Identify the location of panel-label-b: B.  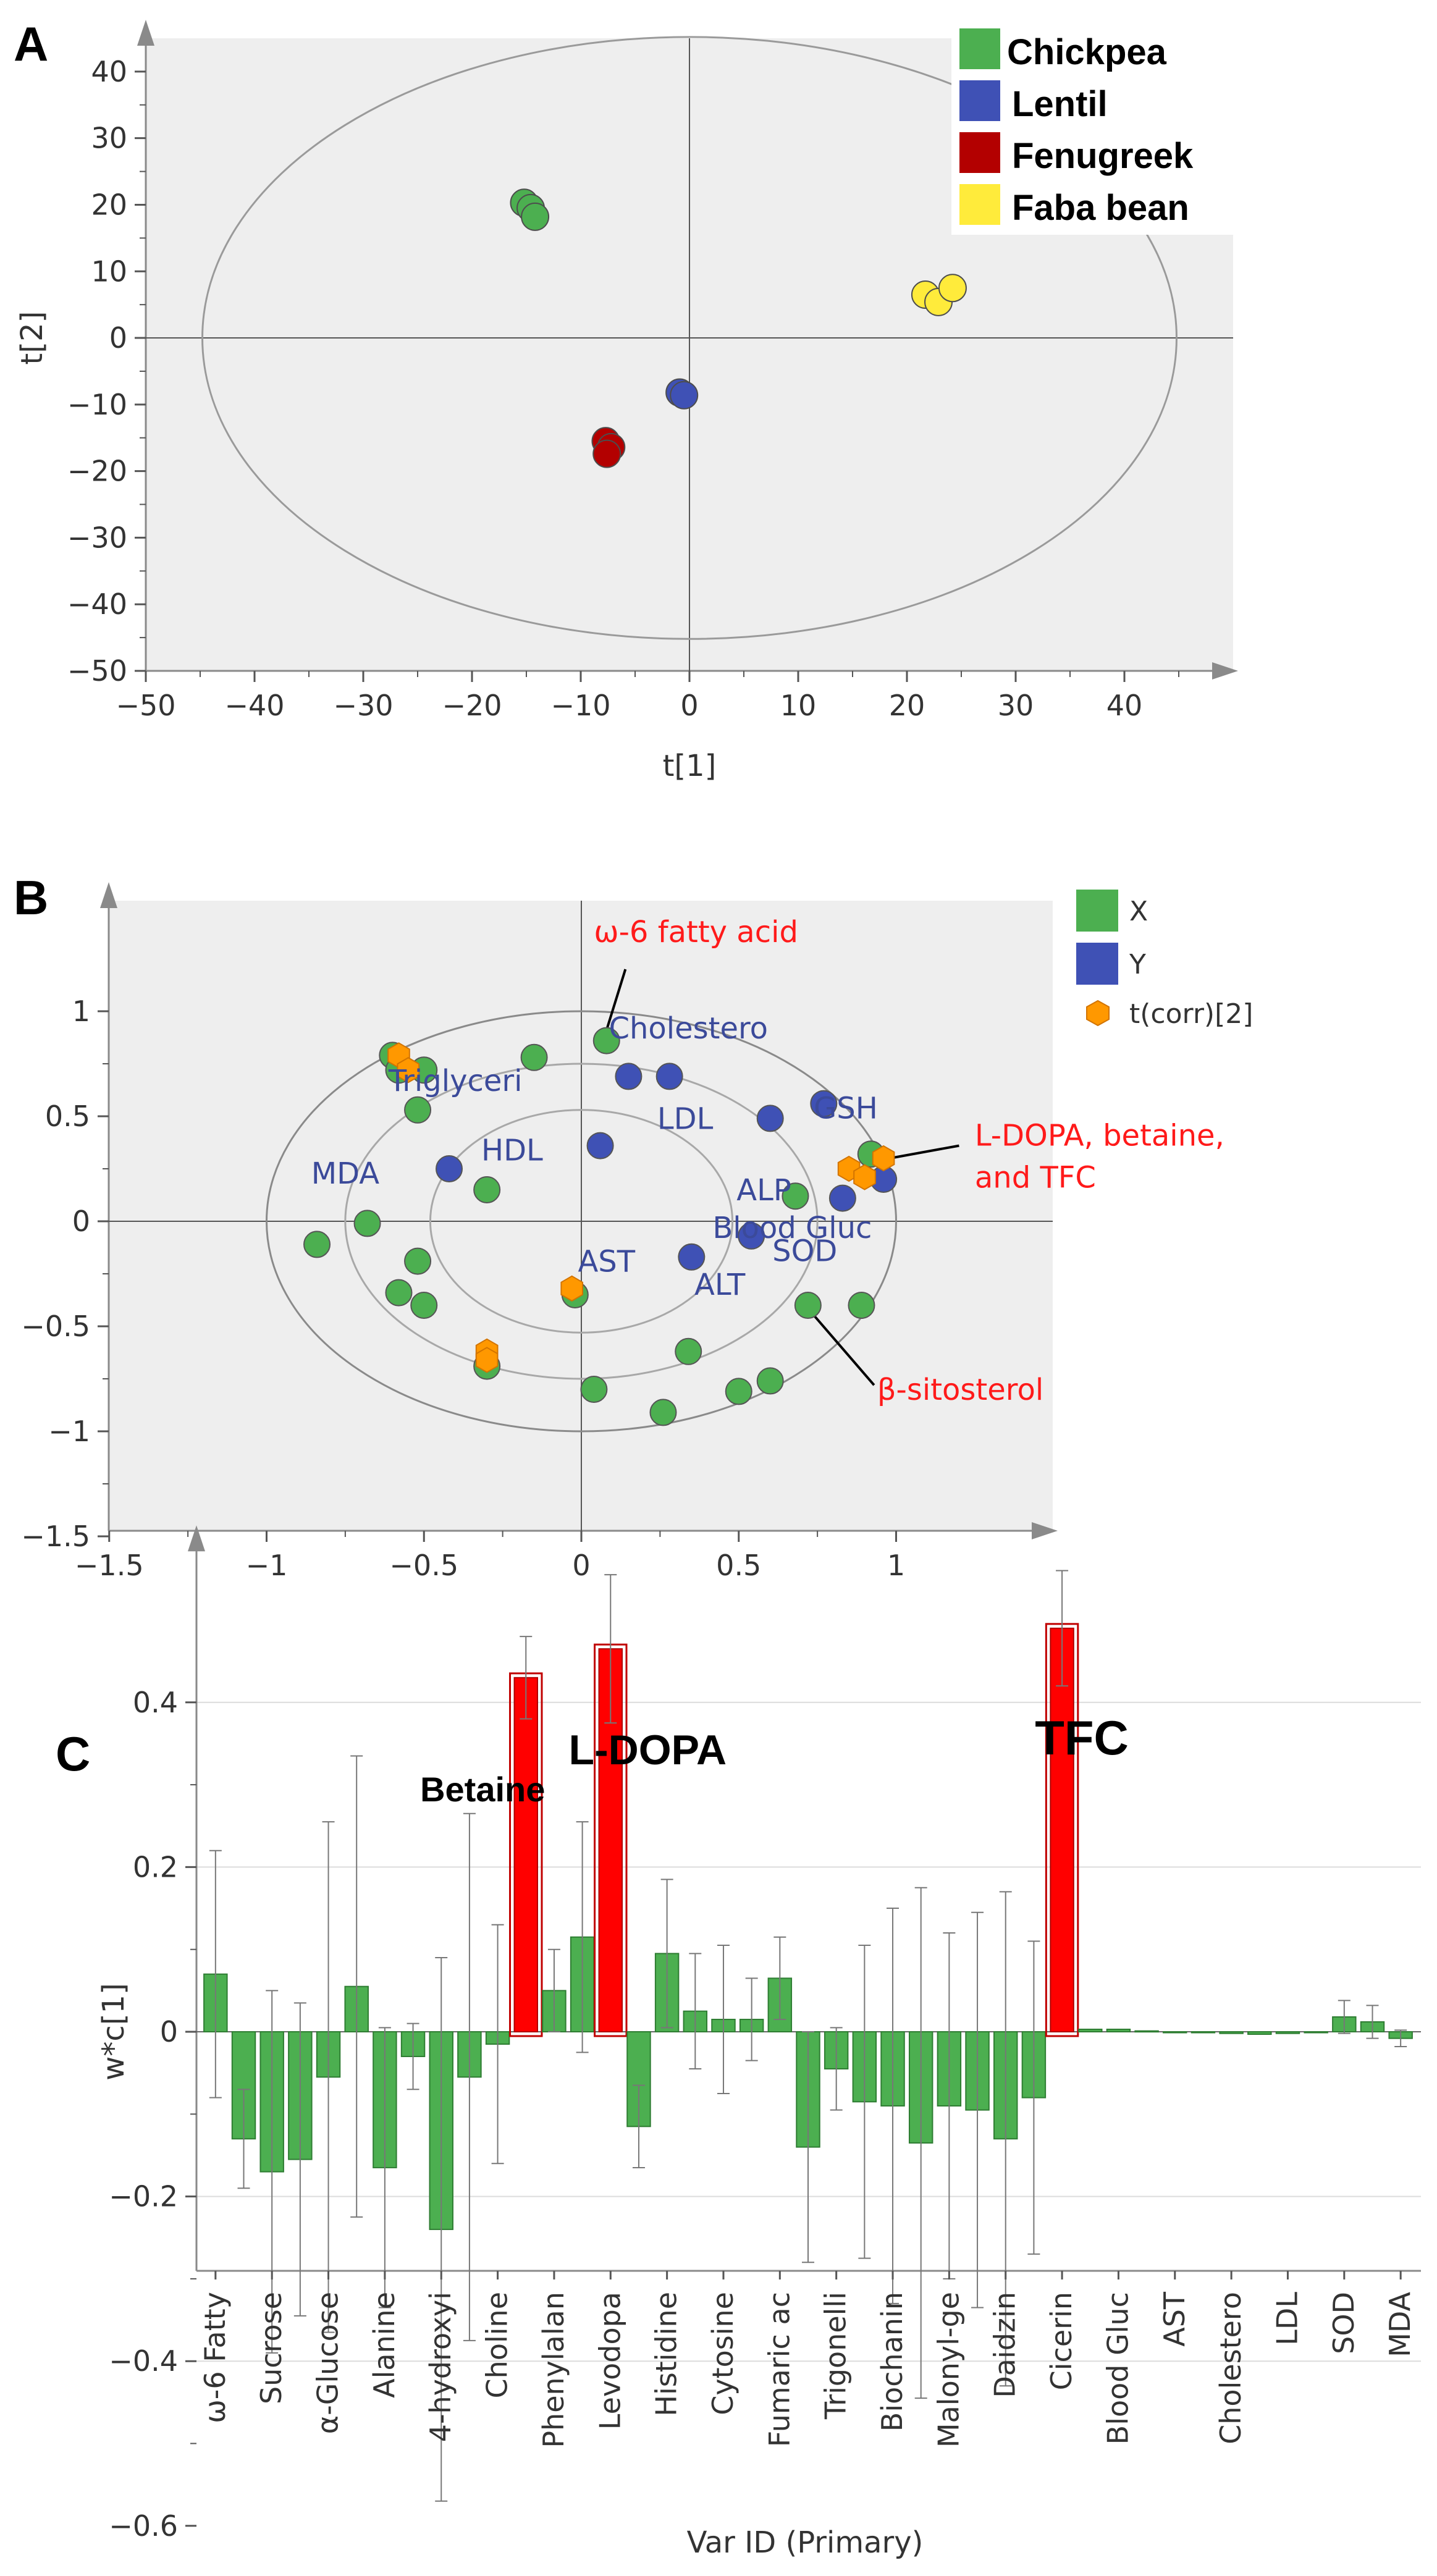
(31, 897).